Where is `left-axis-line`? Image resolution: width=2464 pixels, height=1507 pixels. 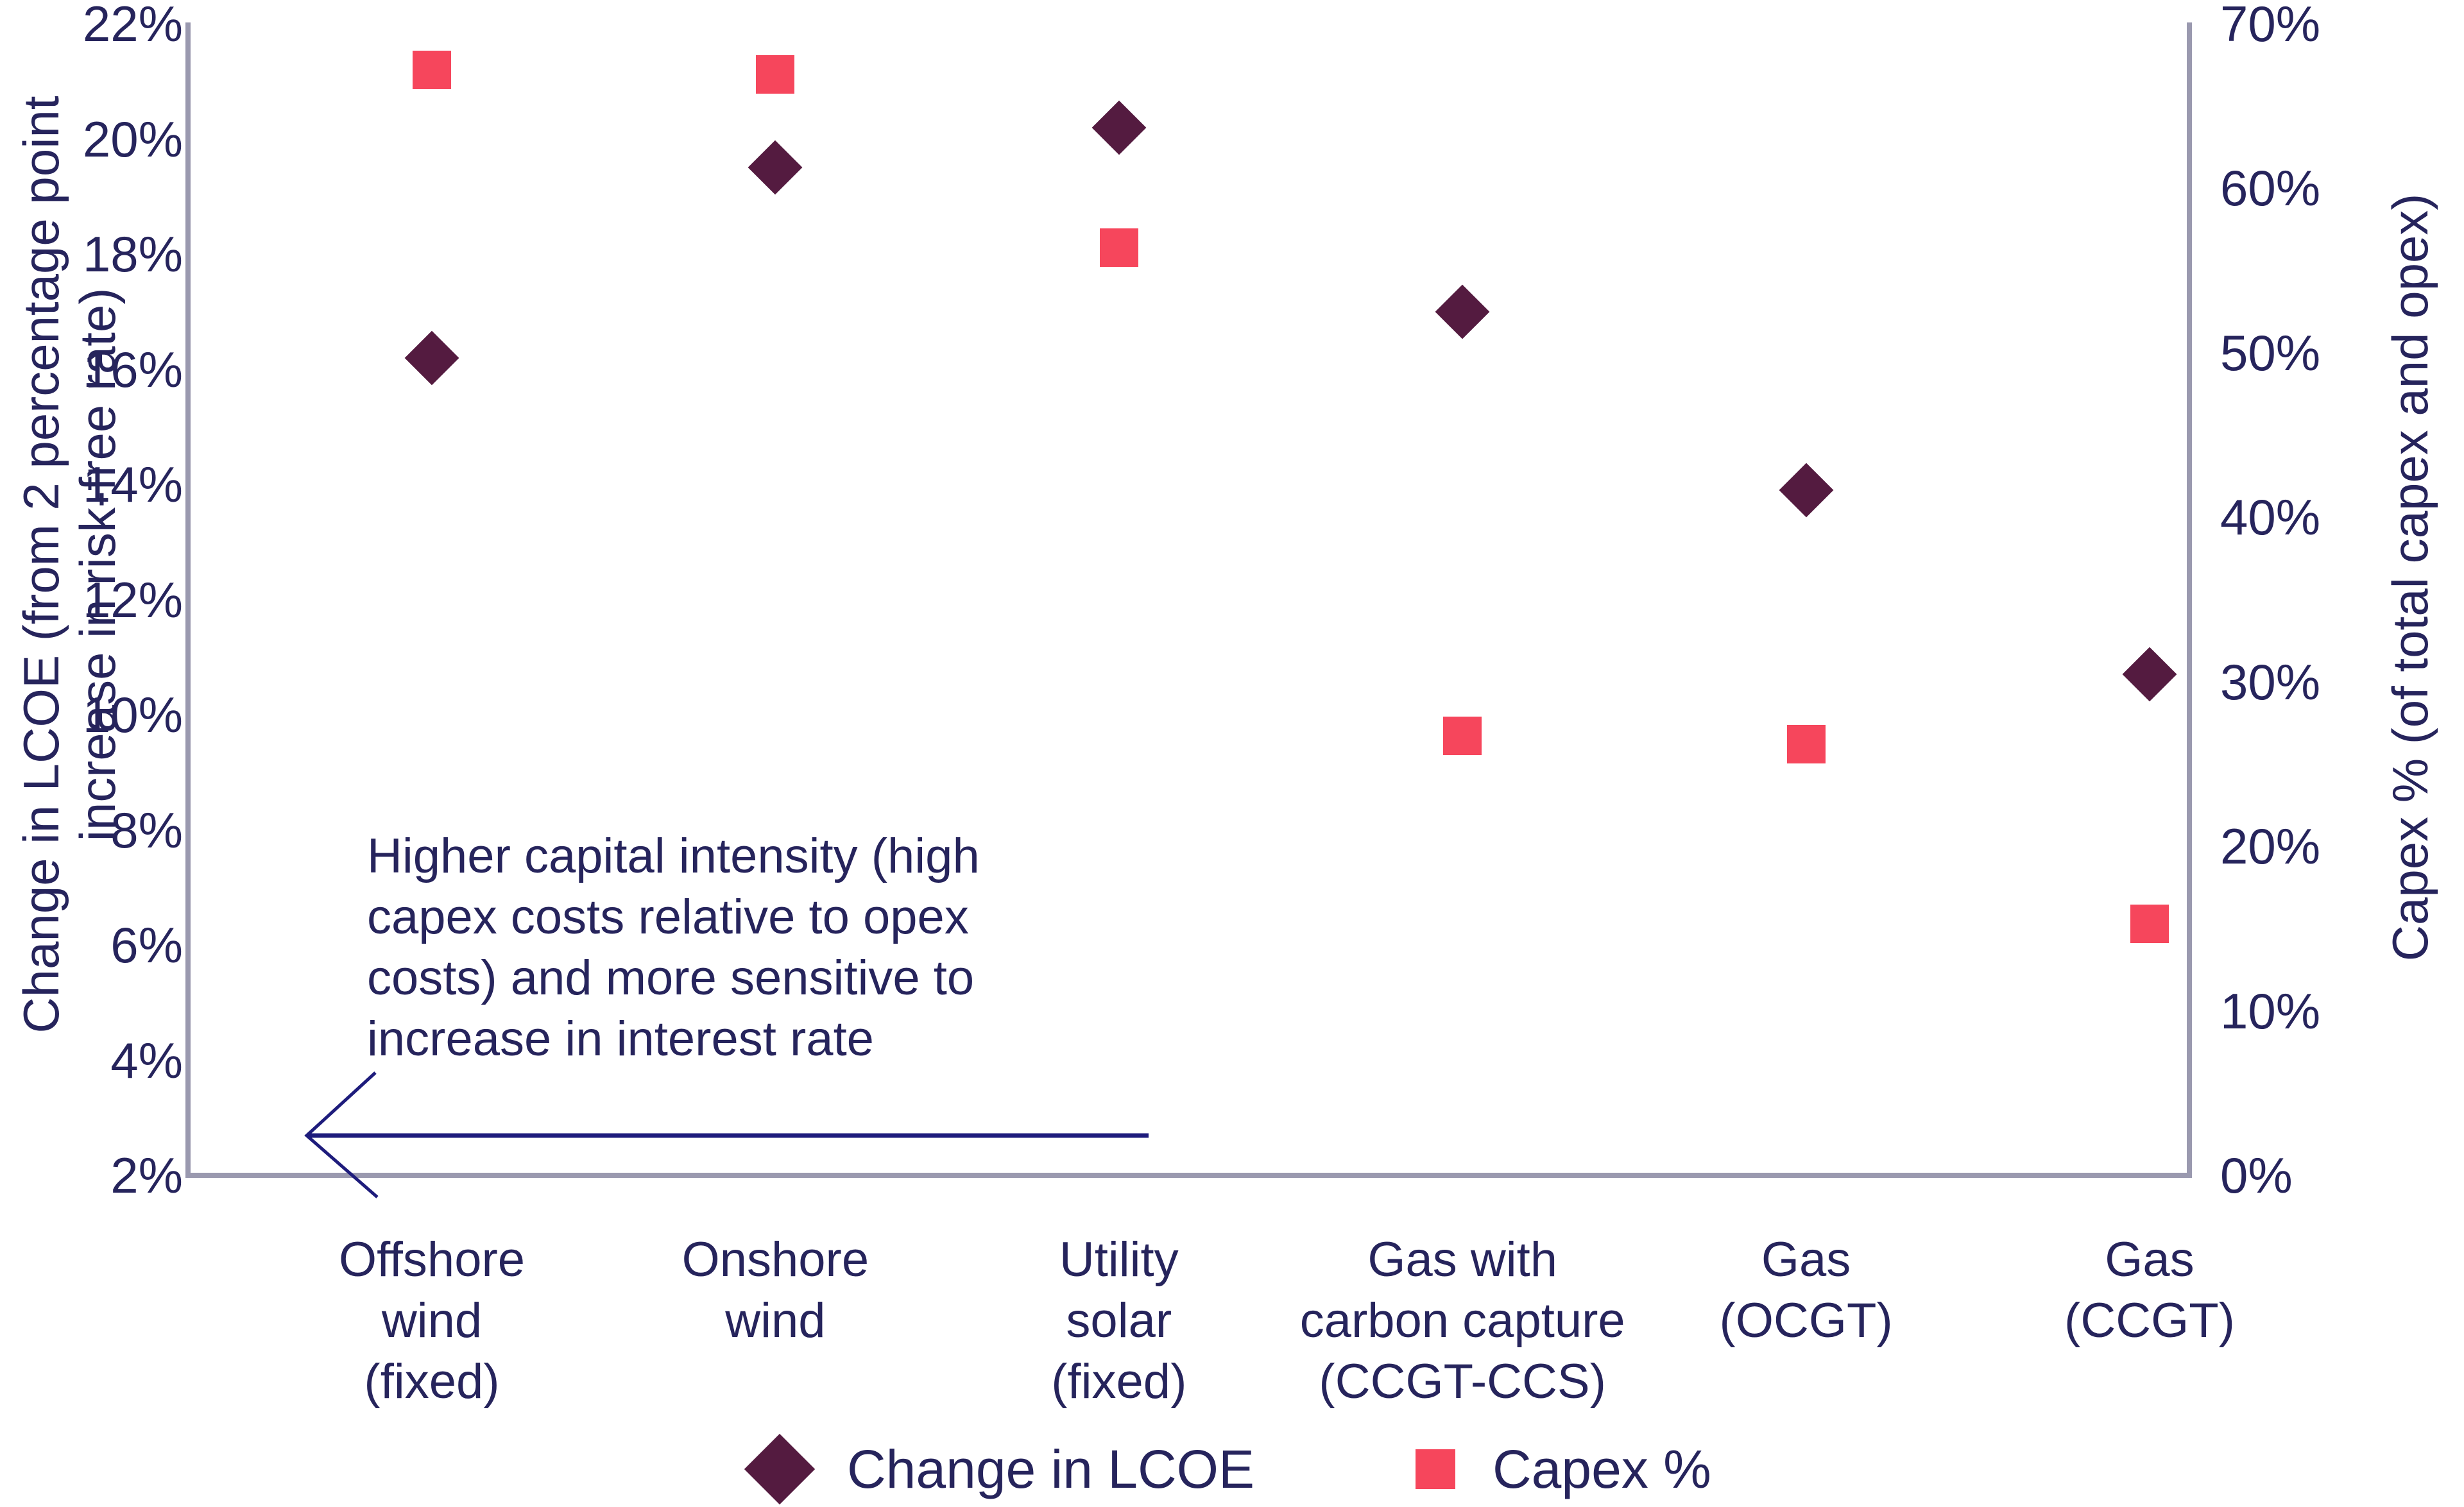
left-axis-line is located at coordinates (188, 600).